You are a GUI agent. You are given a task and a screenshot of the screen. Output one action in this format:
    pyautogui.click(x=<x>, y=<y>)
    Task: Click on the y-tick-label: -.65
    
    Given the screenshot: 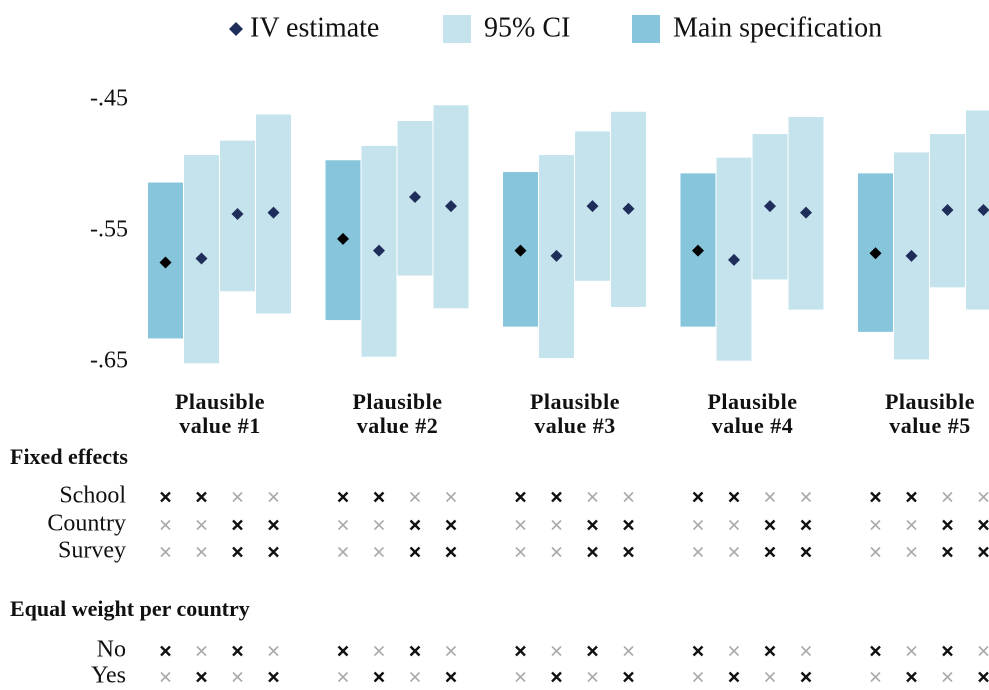 What is the action you would take?
    pyautogui.click(x=109, y=361)
    